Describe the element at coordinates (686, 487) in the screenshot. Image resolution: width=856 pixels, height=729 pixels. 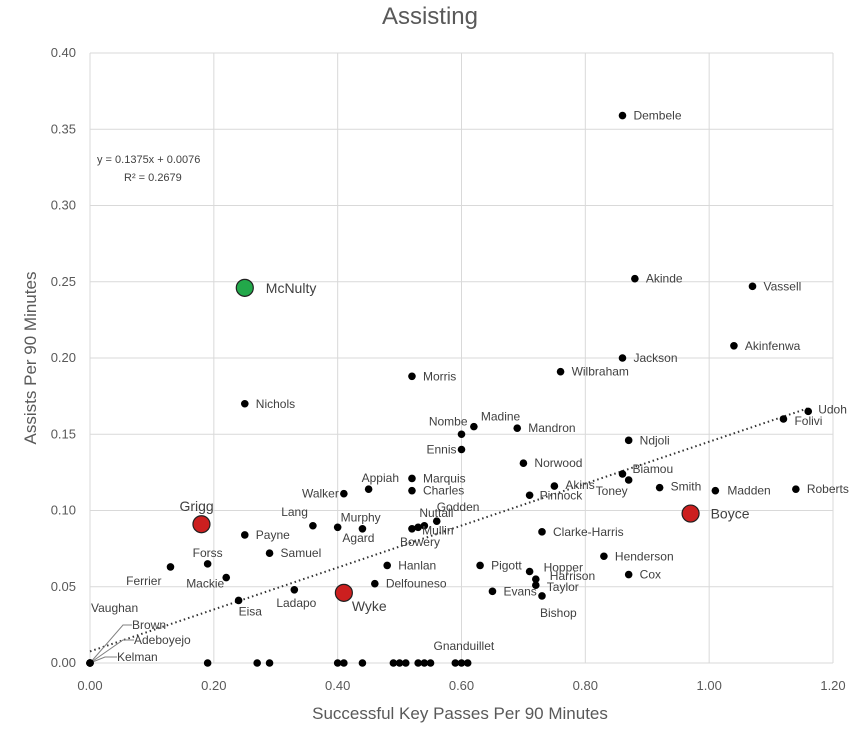
I see `point-label: Smith` at that location.